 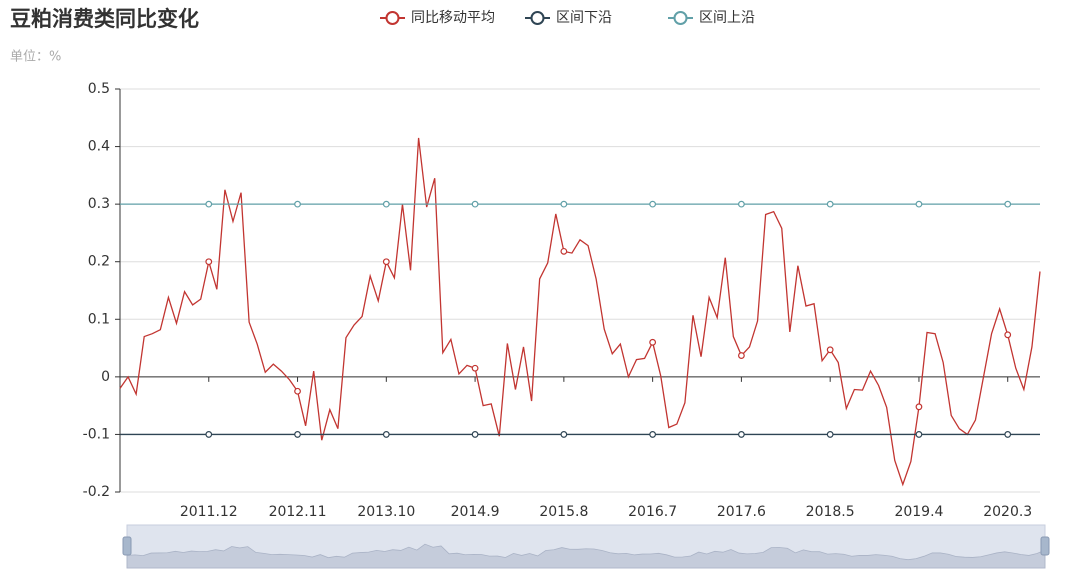 What do you see at coordinates (584, 18) in the screenshot?
I see `legend-label: 区间下沿` at bounding box center [584, 18].